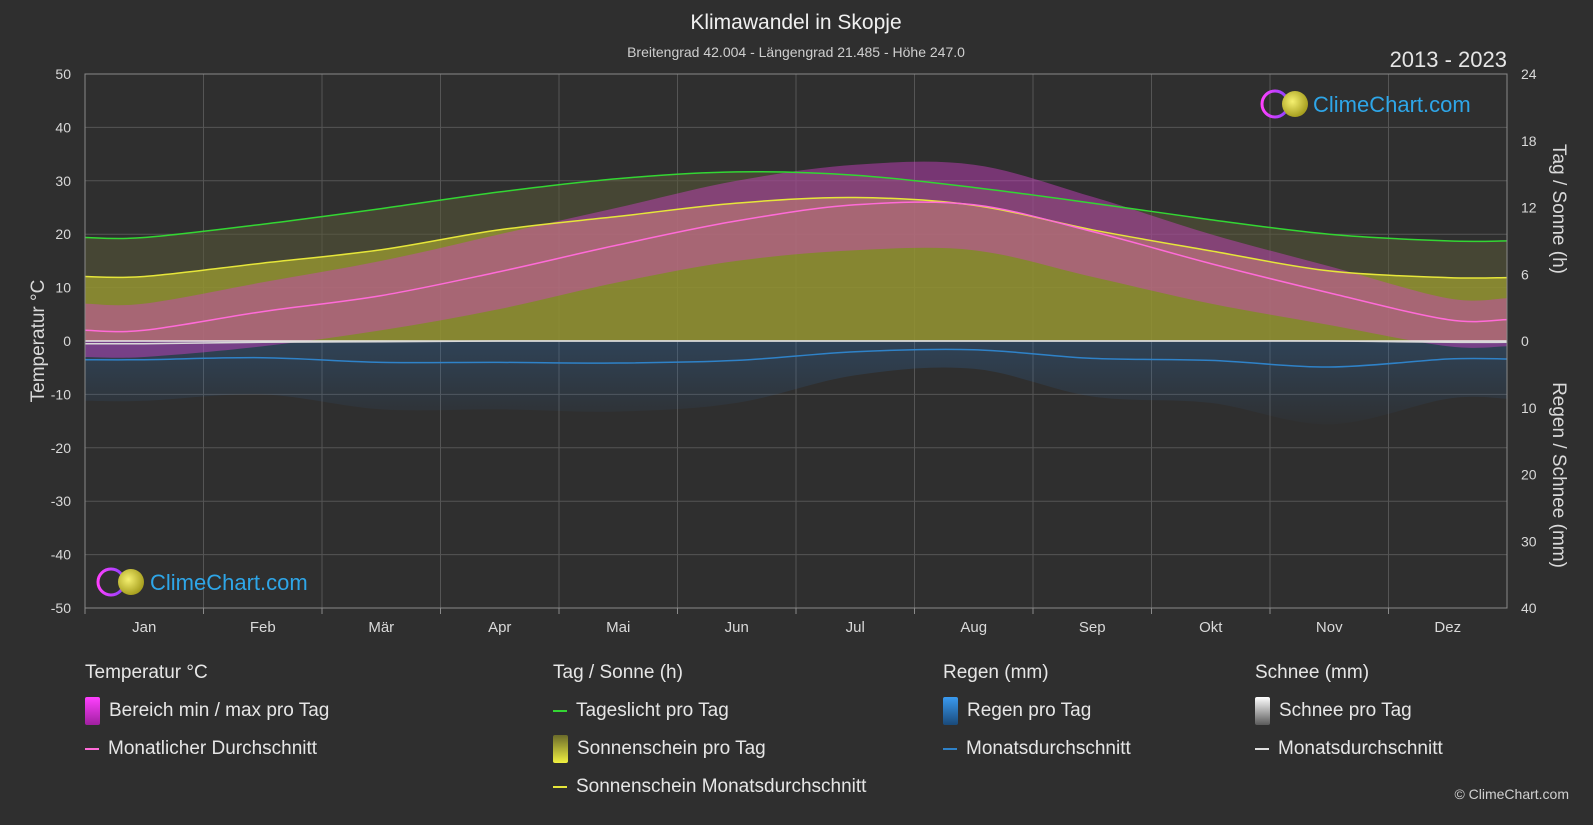  I want to click on left-axis-label: Temperatur °C, so click(38, 341).